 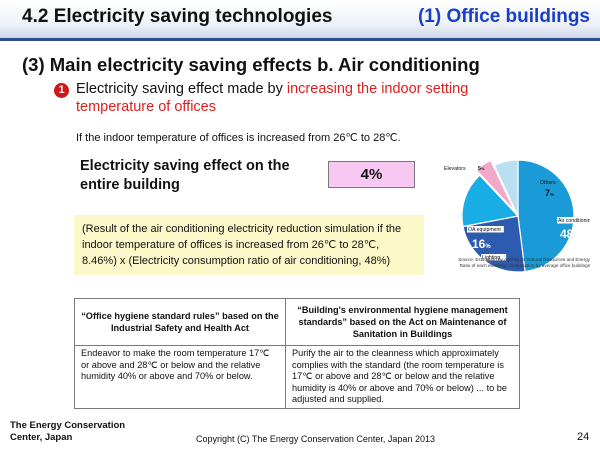 What do you see at coordinates (491, 258) in the screenshot?
I see `pie-label-lighting: Lighting` at bounding box center [491, 258].